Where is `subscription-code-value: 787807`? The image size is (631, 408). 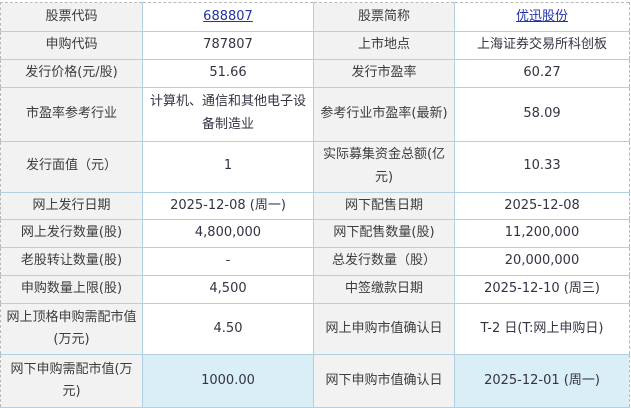
subscription-code-value: 787807 is located at coordinates (228, 45).